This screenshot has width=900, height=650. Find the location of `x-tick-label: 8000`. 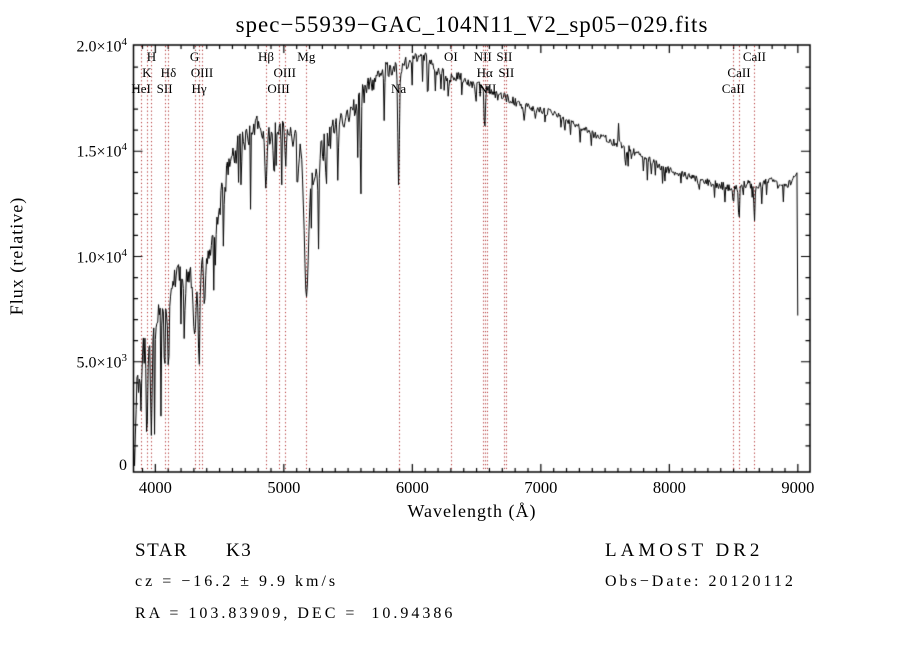

x-tick-label: 8000 is located at coordinates (669, 487).